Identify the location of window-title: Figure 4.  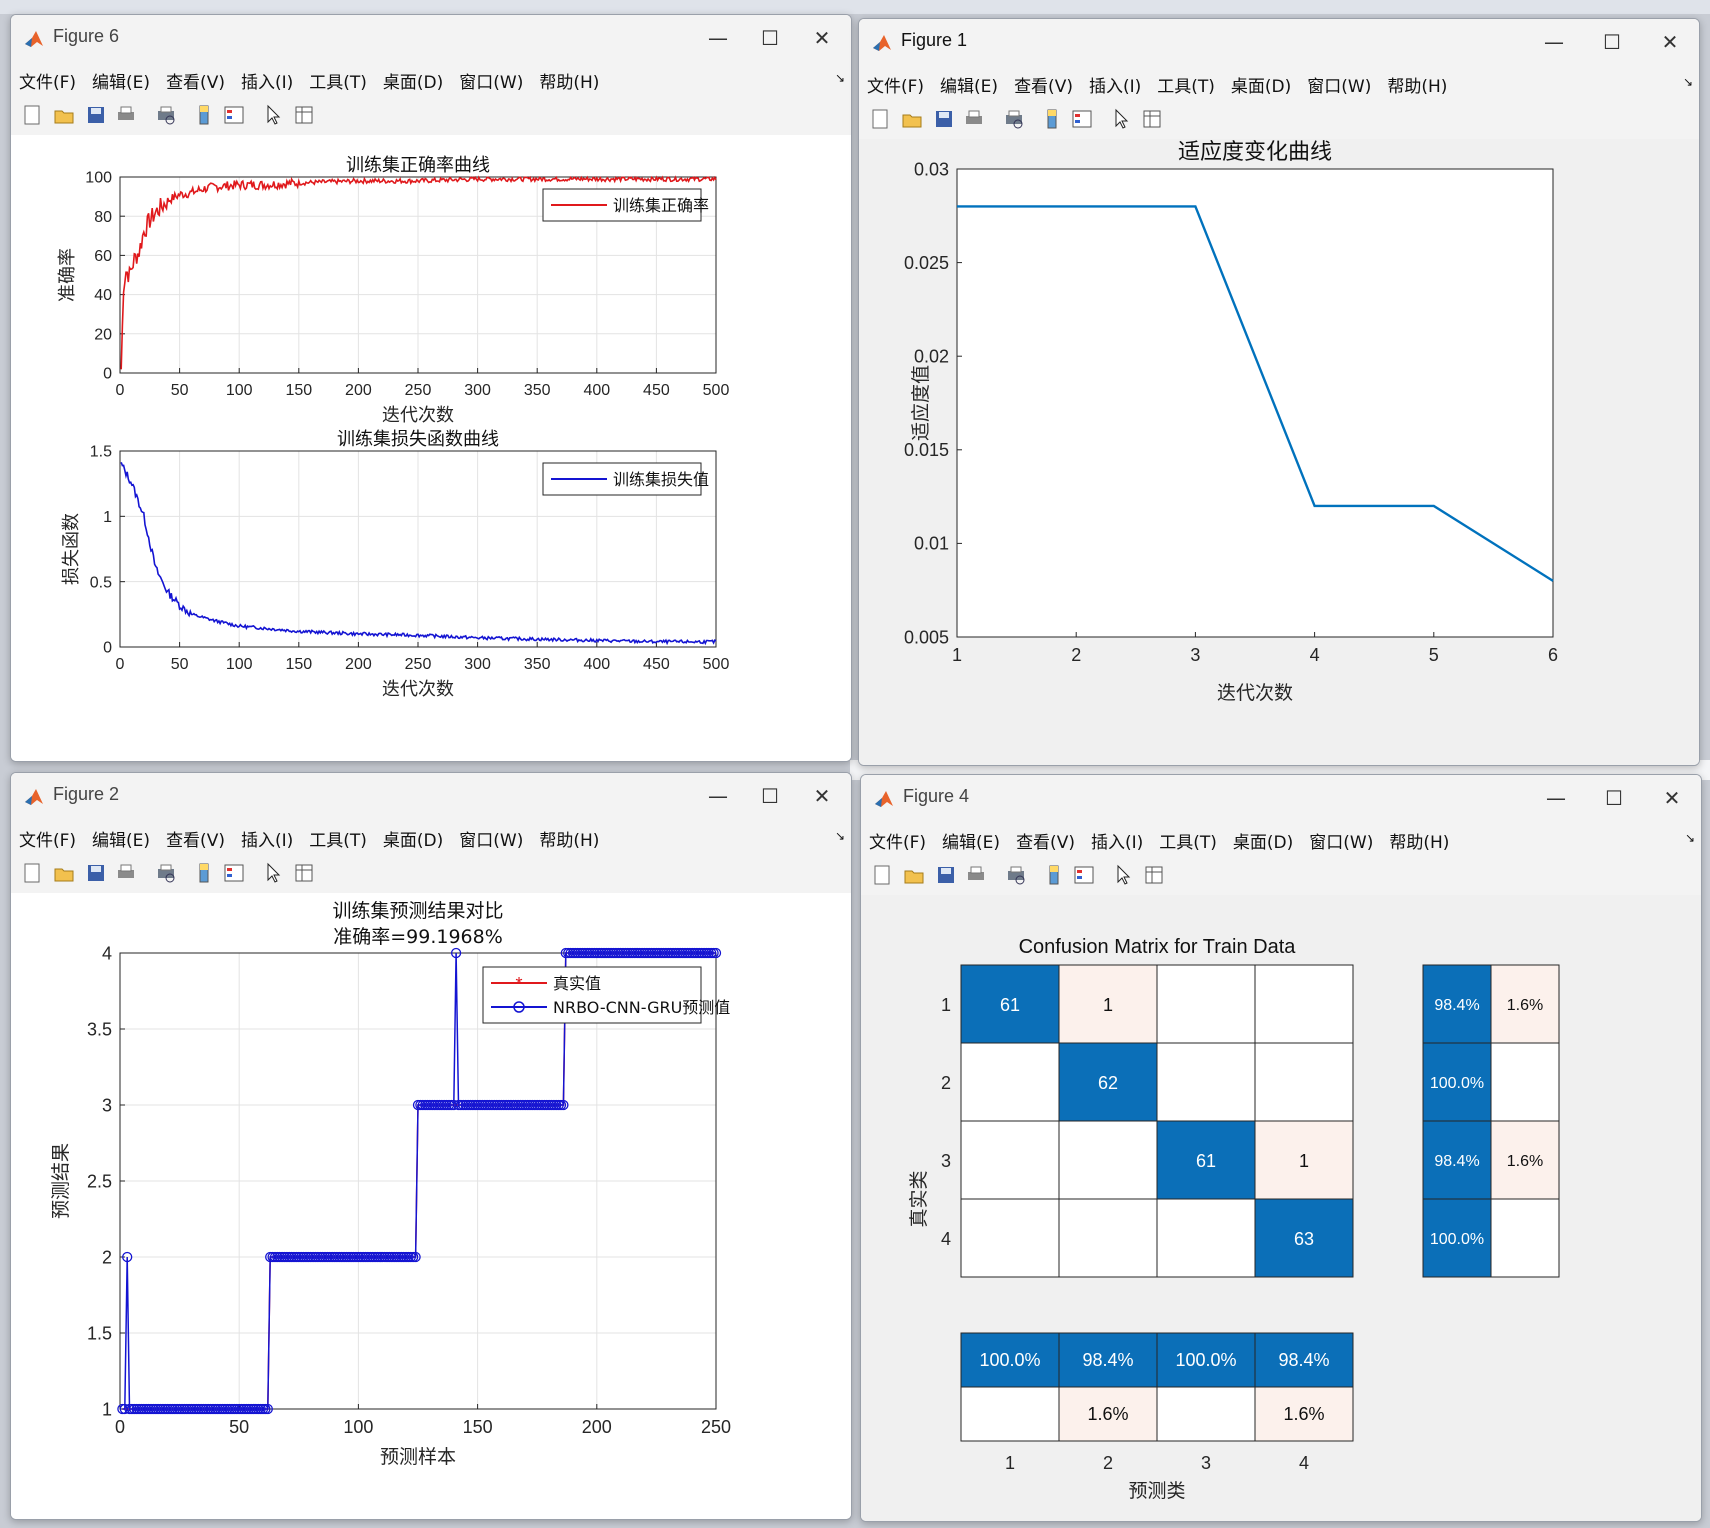
(936, 796).